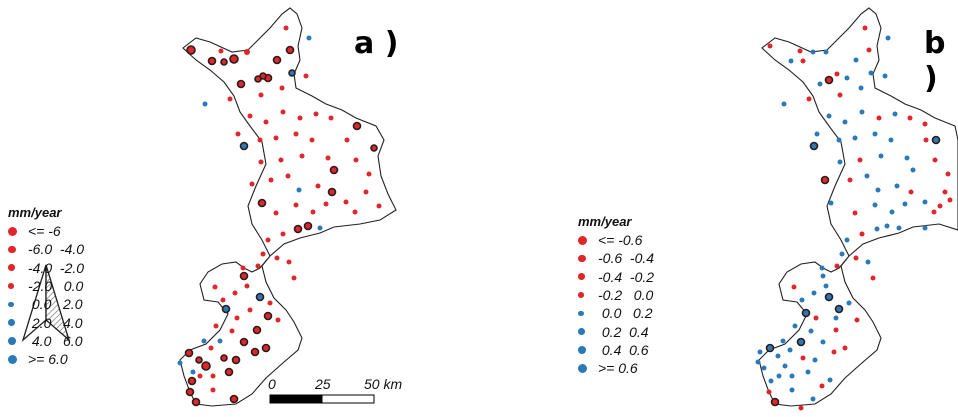 The image size is (958, 417). Describe the element at coordinates (55, 340) in the screenshot. I see `legend-label: 4.0 6.0` at that location.